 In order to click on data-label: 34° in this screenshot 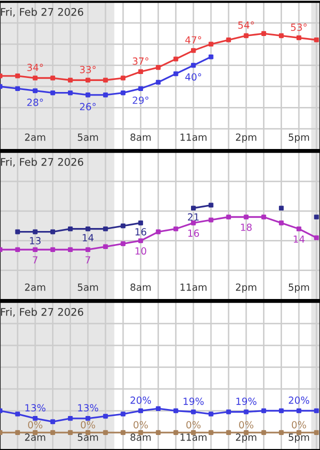, I will do `click(35, 68)`.